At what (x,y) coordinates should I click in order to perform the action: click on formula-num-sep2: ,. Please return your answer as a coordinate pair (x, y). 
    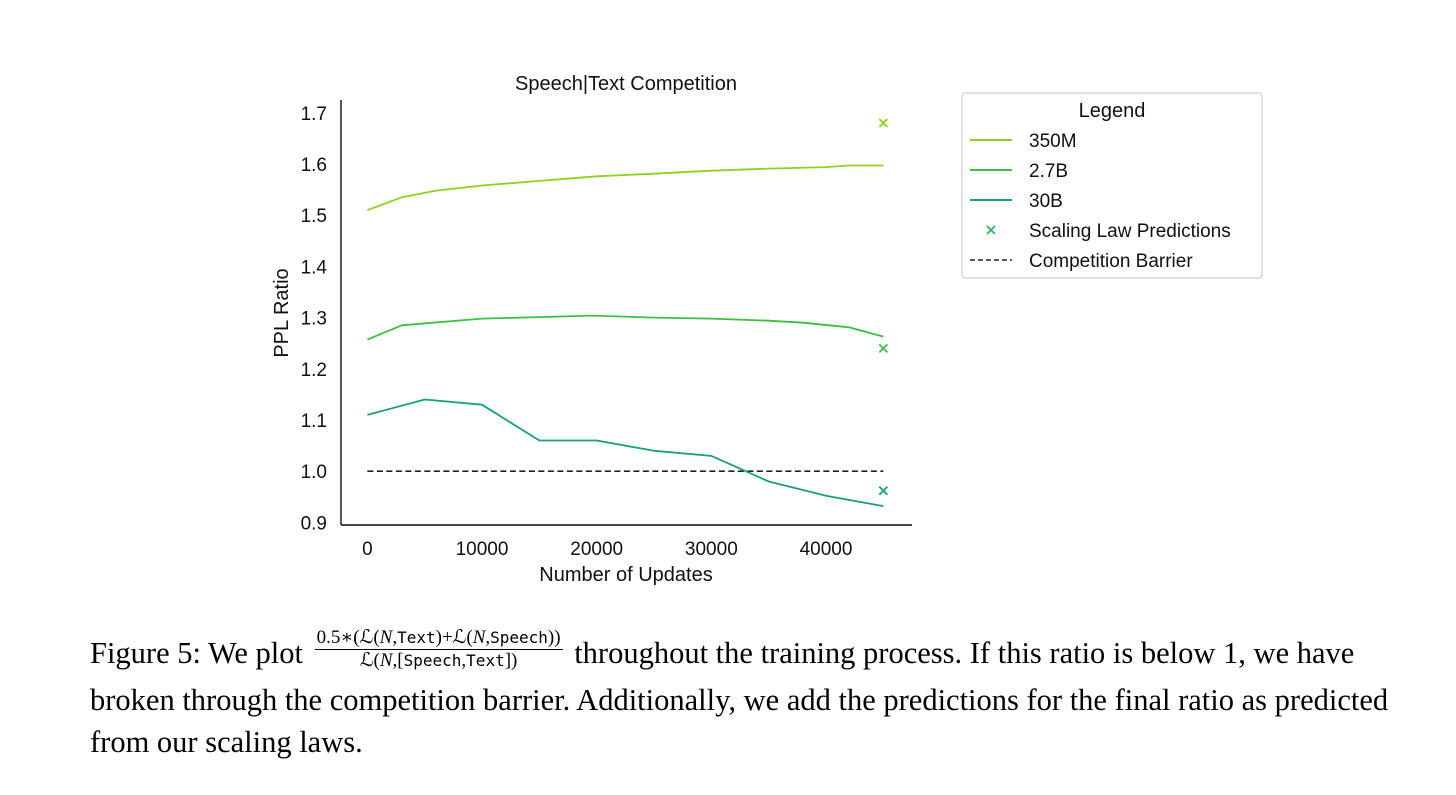
    Looking at the image, I should click on (488, 637).